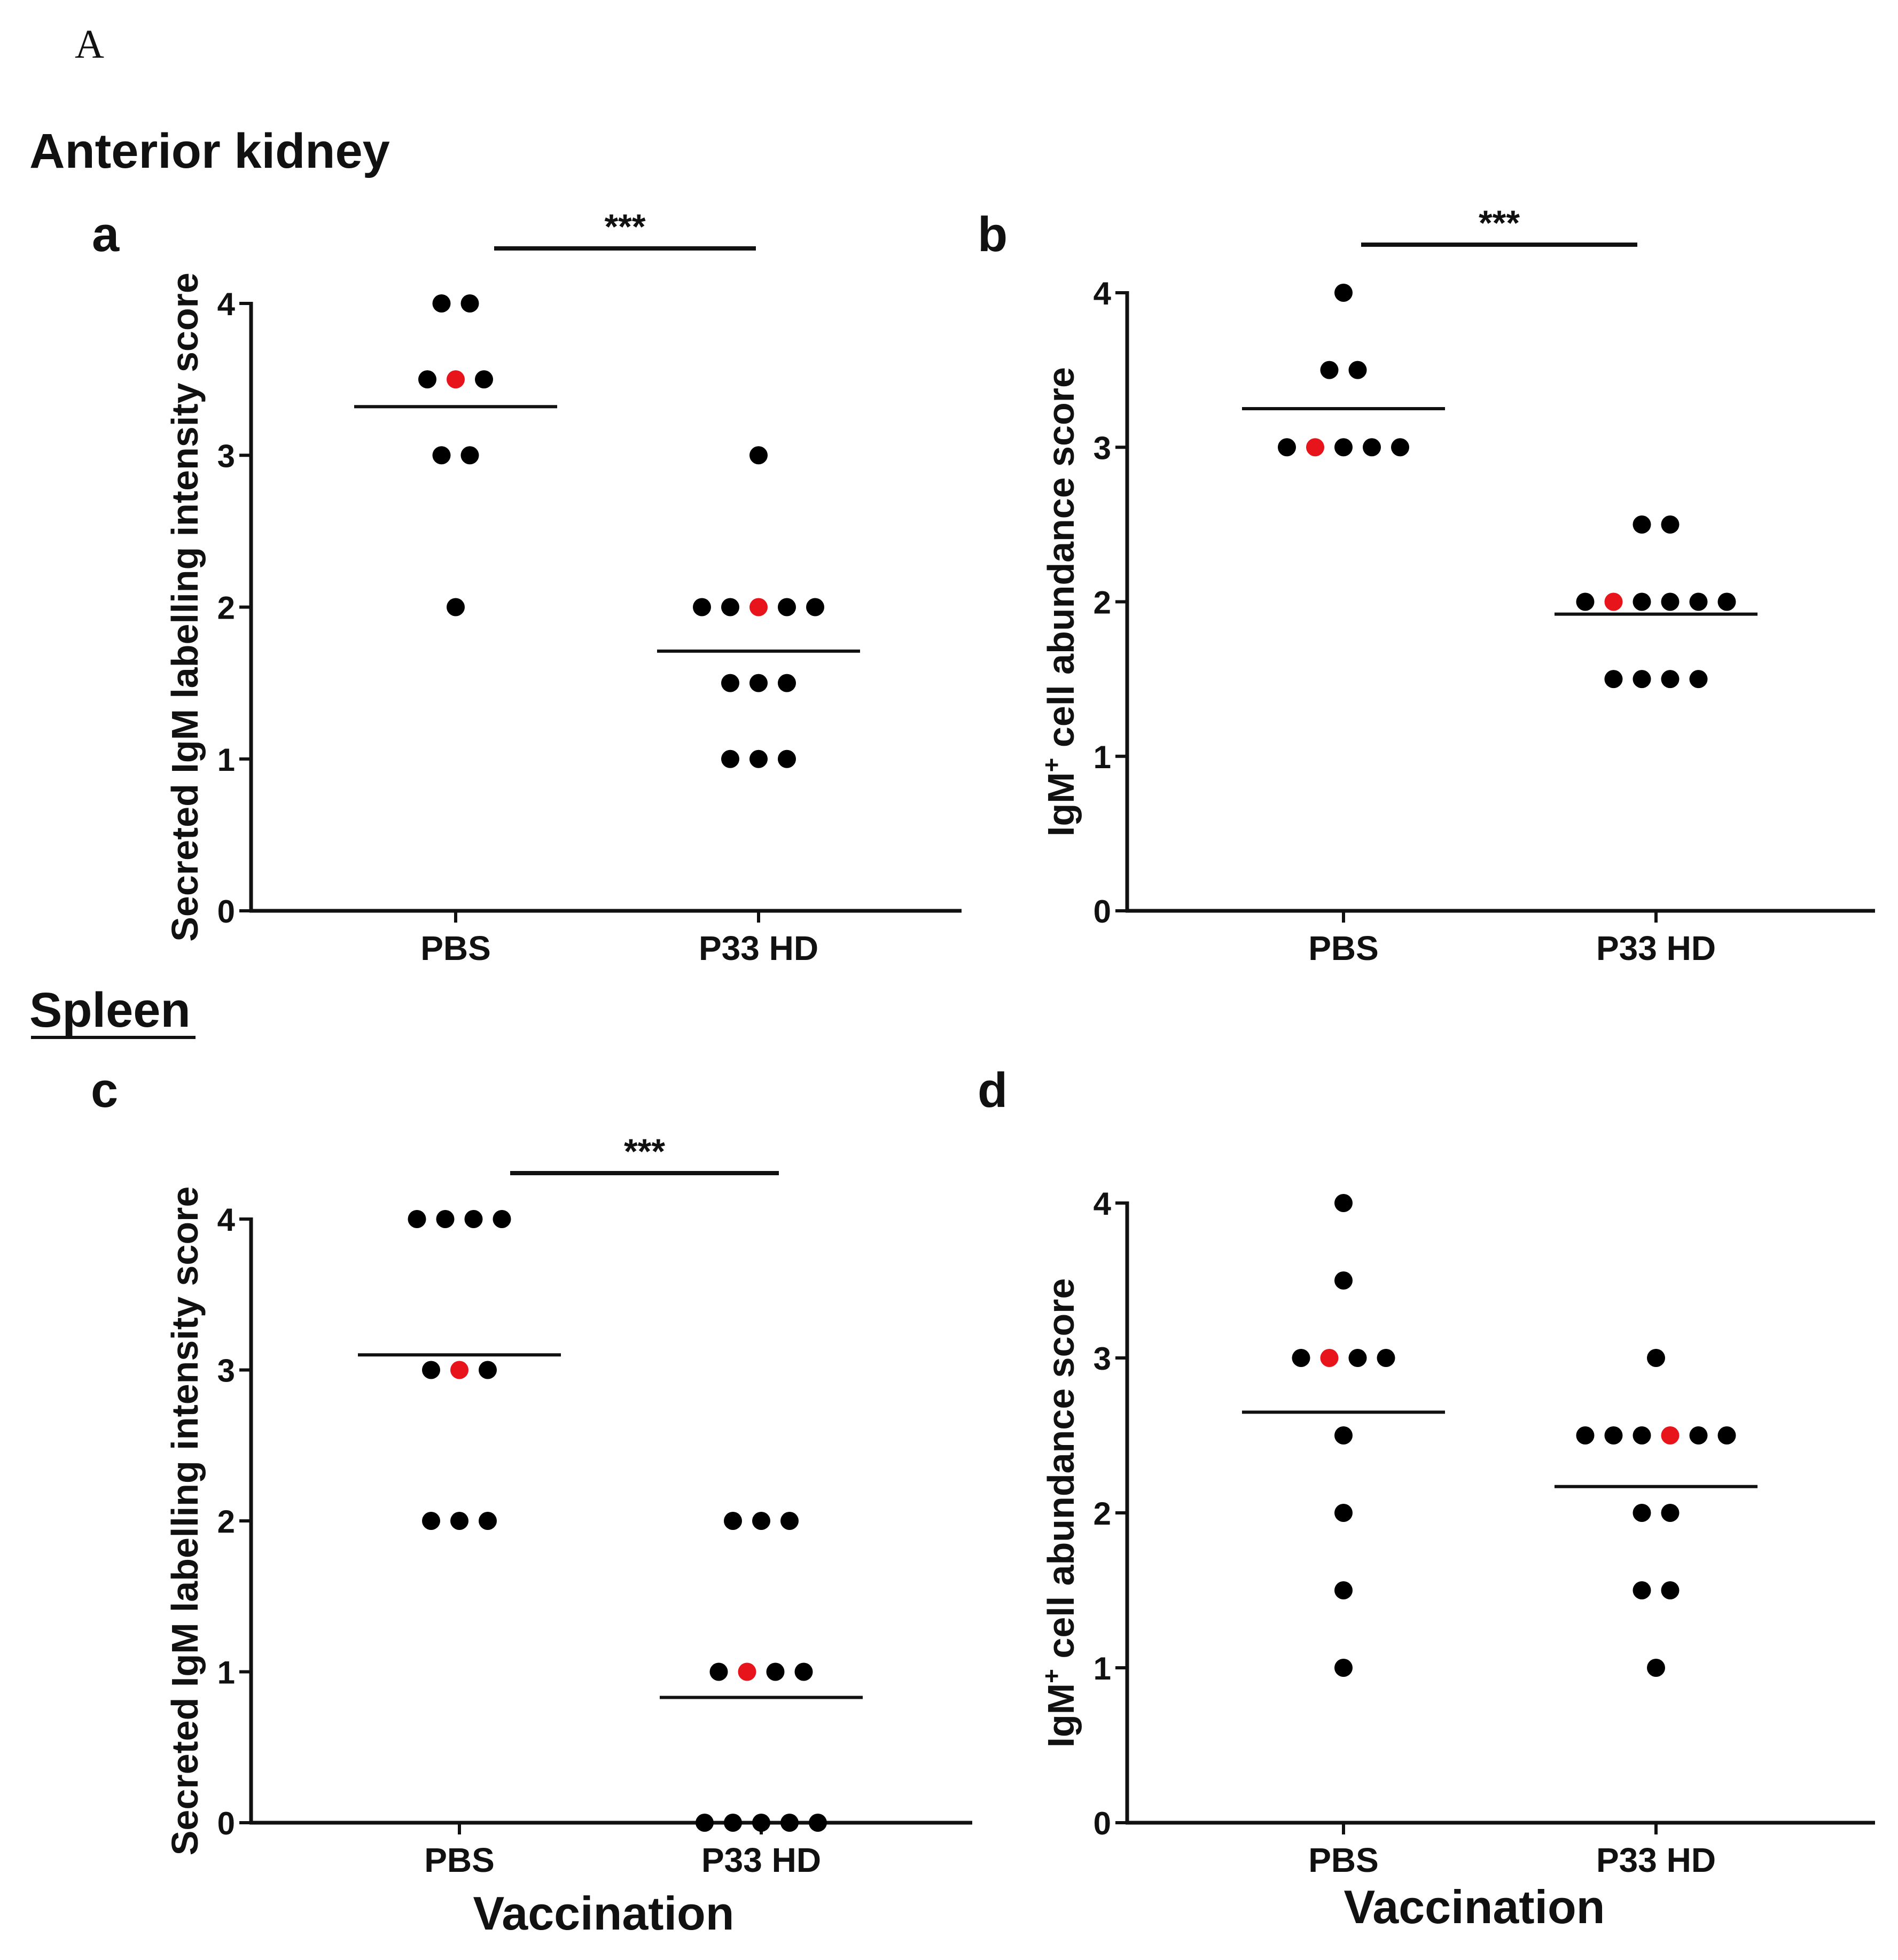 This screenshot has width=1898, height=1960. Describe the element at coordinates (105, 1090) in the screenshot. I see `panel-label: c` at that location.